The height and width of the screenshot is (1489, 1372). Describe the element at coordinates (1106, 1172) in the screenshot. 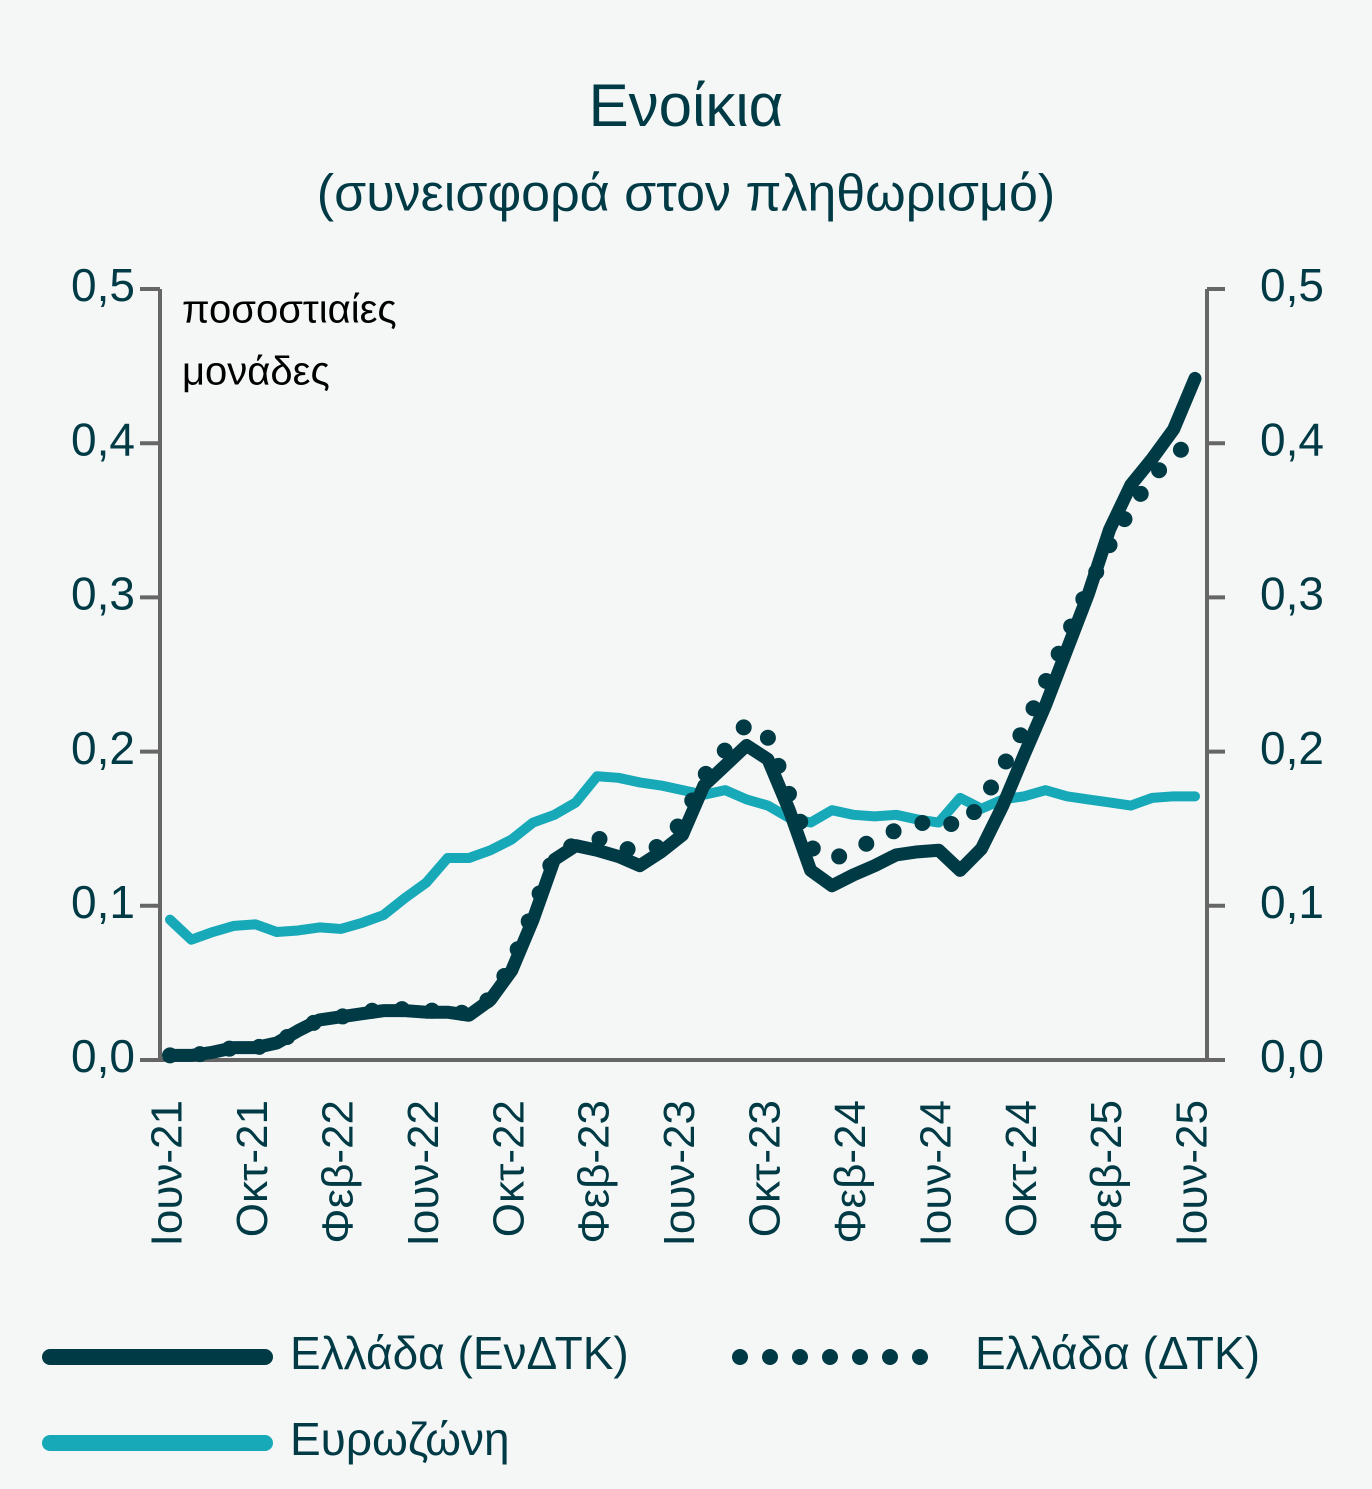

I see `x-tick-label: Φεβ-25` at that location.